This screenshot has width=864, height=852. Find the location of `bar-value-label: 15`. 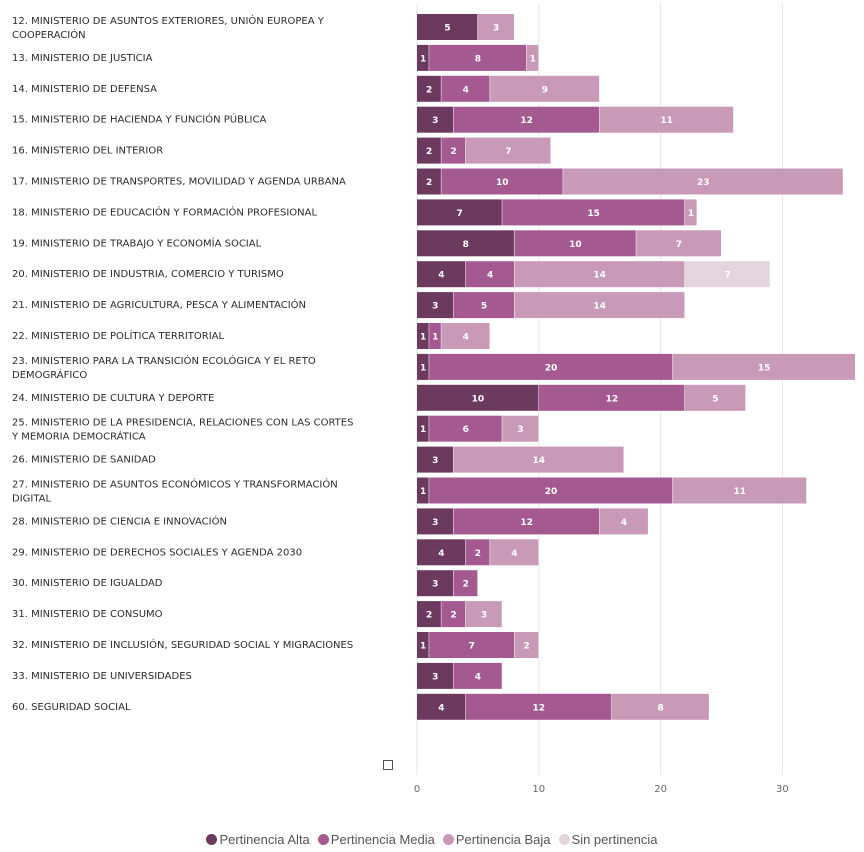

bar-value-label: 15 is located at coordinates (764, 368).